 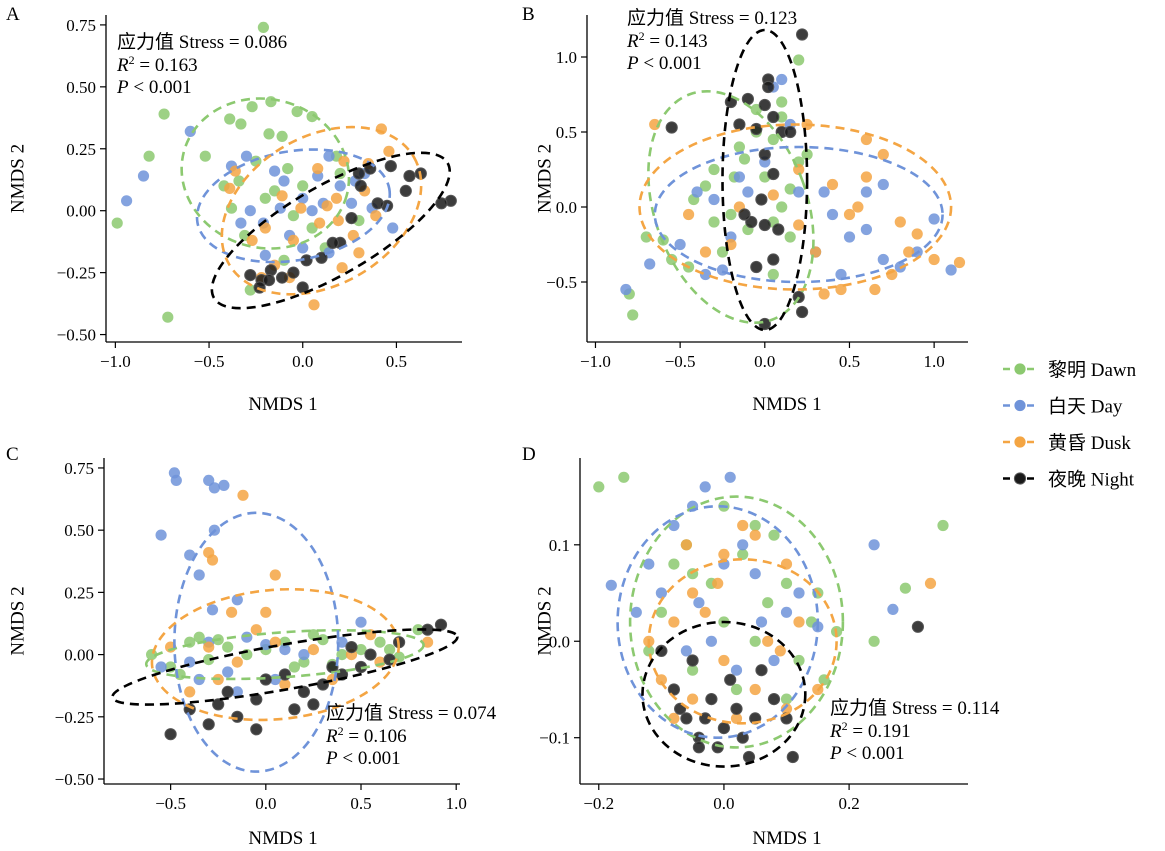 I want to click on y-tick-label: 0.0, so click(x=559, y=641).